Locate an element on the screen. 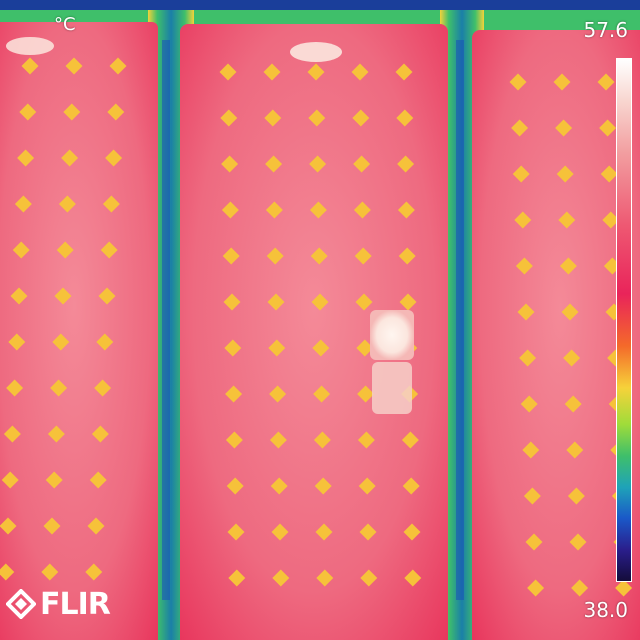 Image resolution: width=640 pixels, height=640 pixels. temperature-unit: °C is located at coordinates (65, 24).